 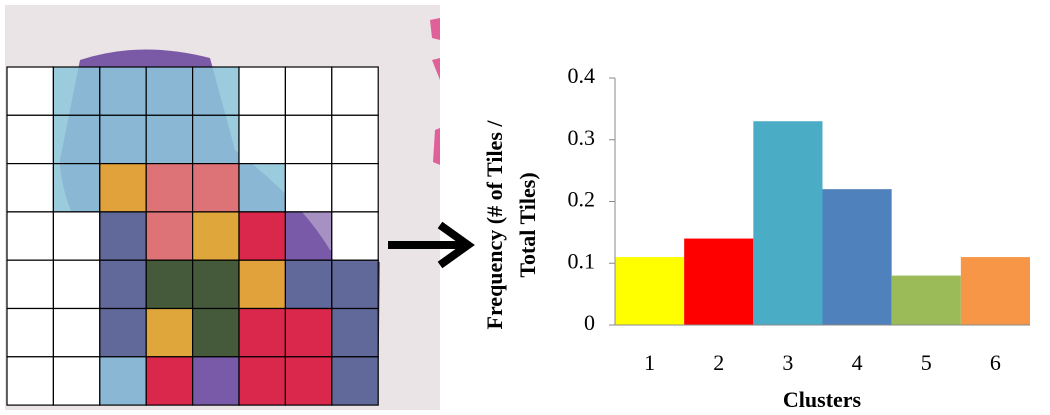 What do you see at coordinates (582, 260) in the screenshot?
I see `y-tick-label: 0.1` at bounding box center [582, 260].